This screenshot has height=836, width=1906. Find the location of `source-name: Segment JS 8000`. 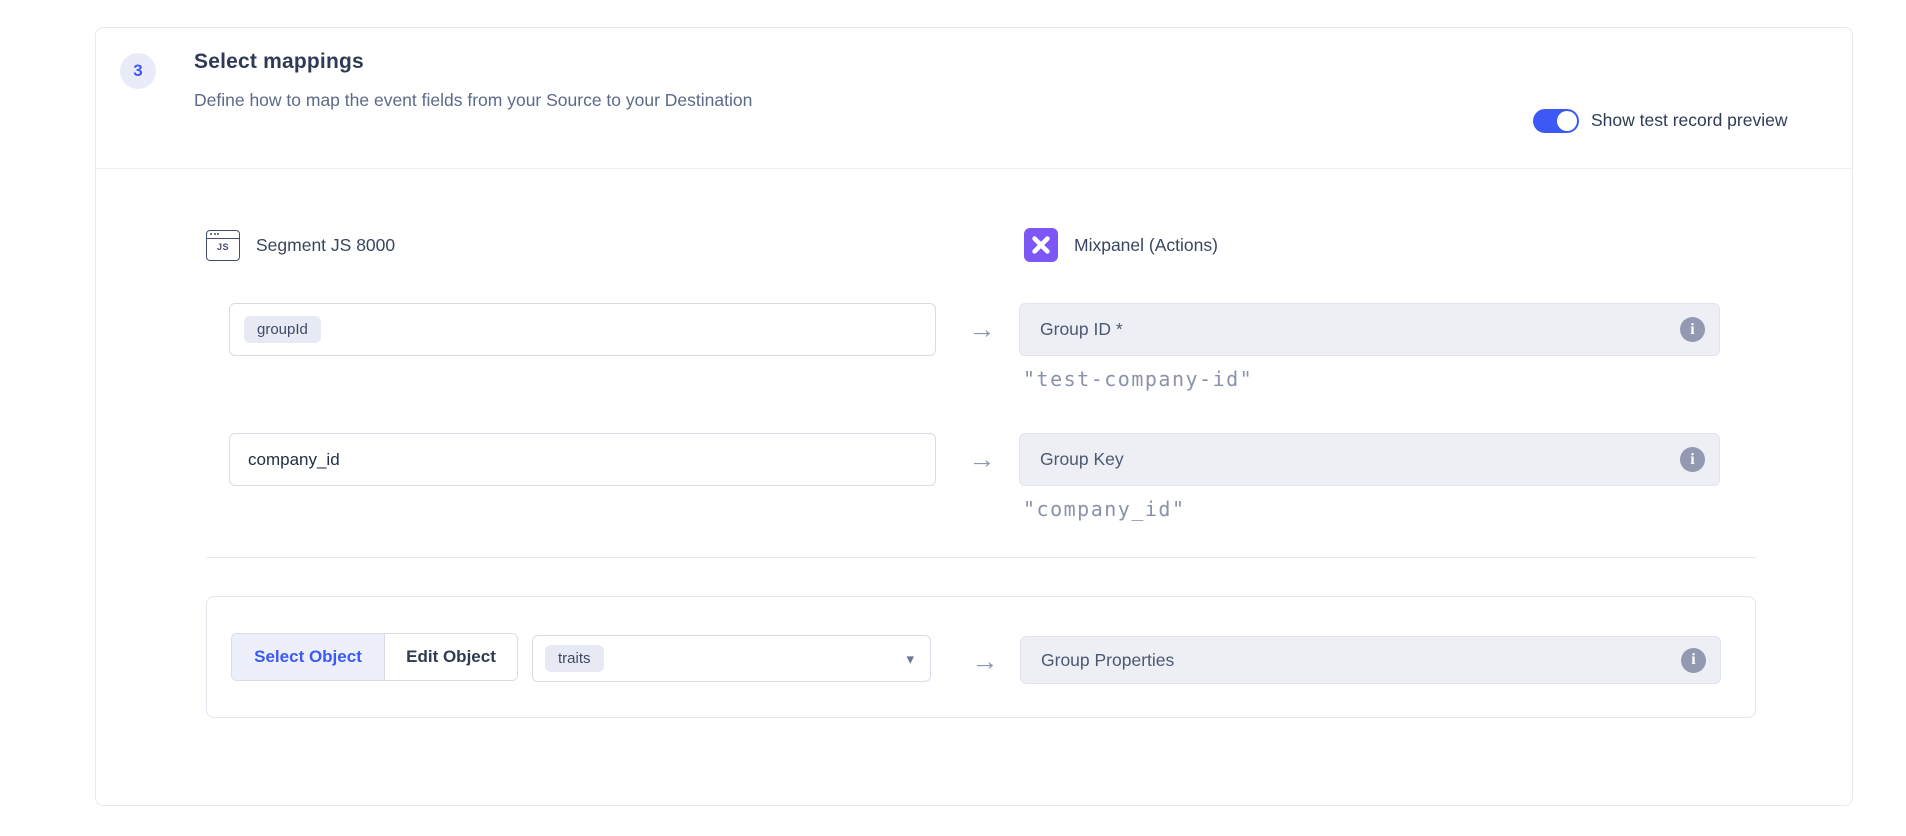

source-name: Segment JS 8000 is located at coordinates (326, 244).